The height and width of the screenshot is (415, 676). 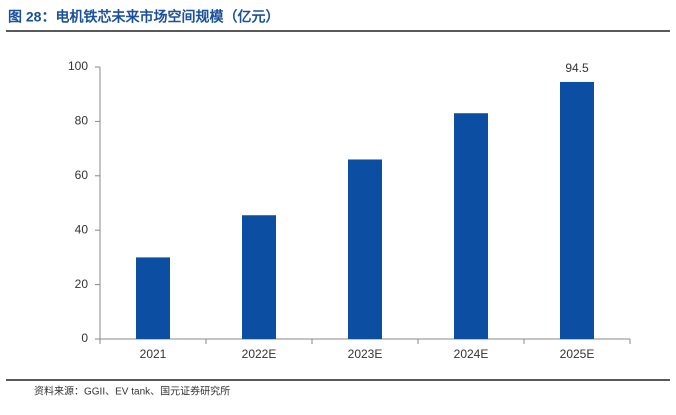 What do you see at coordinates (577, 68) in the screenshot?
I see `data-label: 94.5` at bounding box center [577, 68].